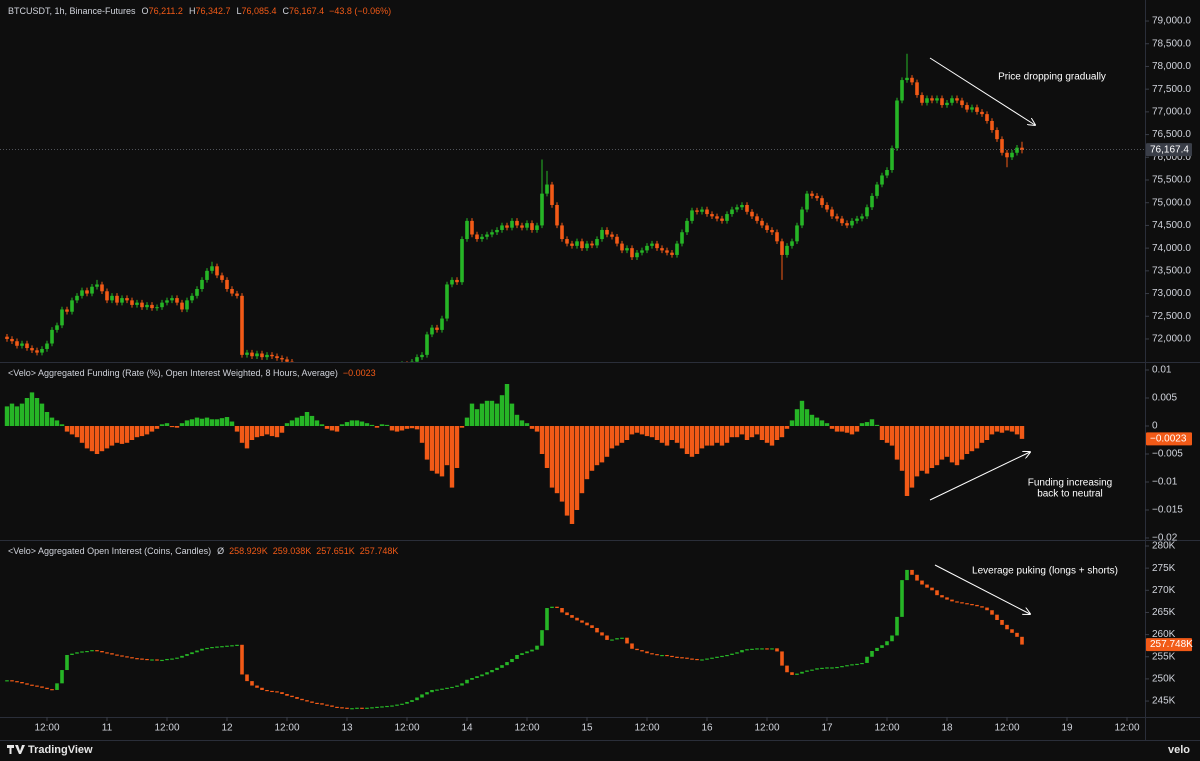 This screenshot has height=761, width=1200. I want to click on x-tick-label: 12:00, so click(1126, 728).